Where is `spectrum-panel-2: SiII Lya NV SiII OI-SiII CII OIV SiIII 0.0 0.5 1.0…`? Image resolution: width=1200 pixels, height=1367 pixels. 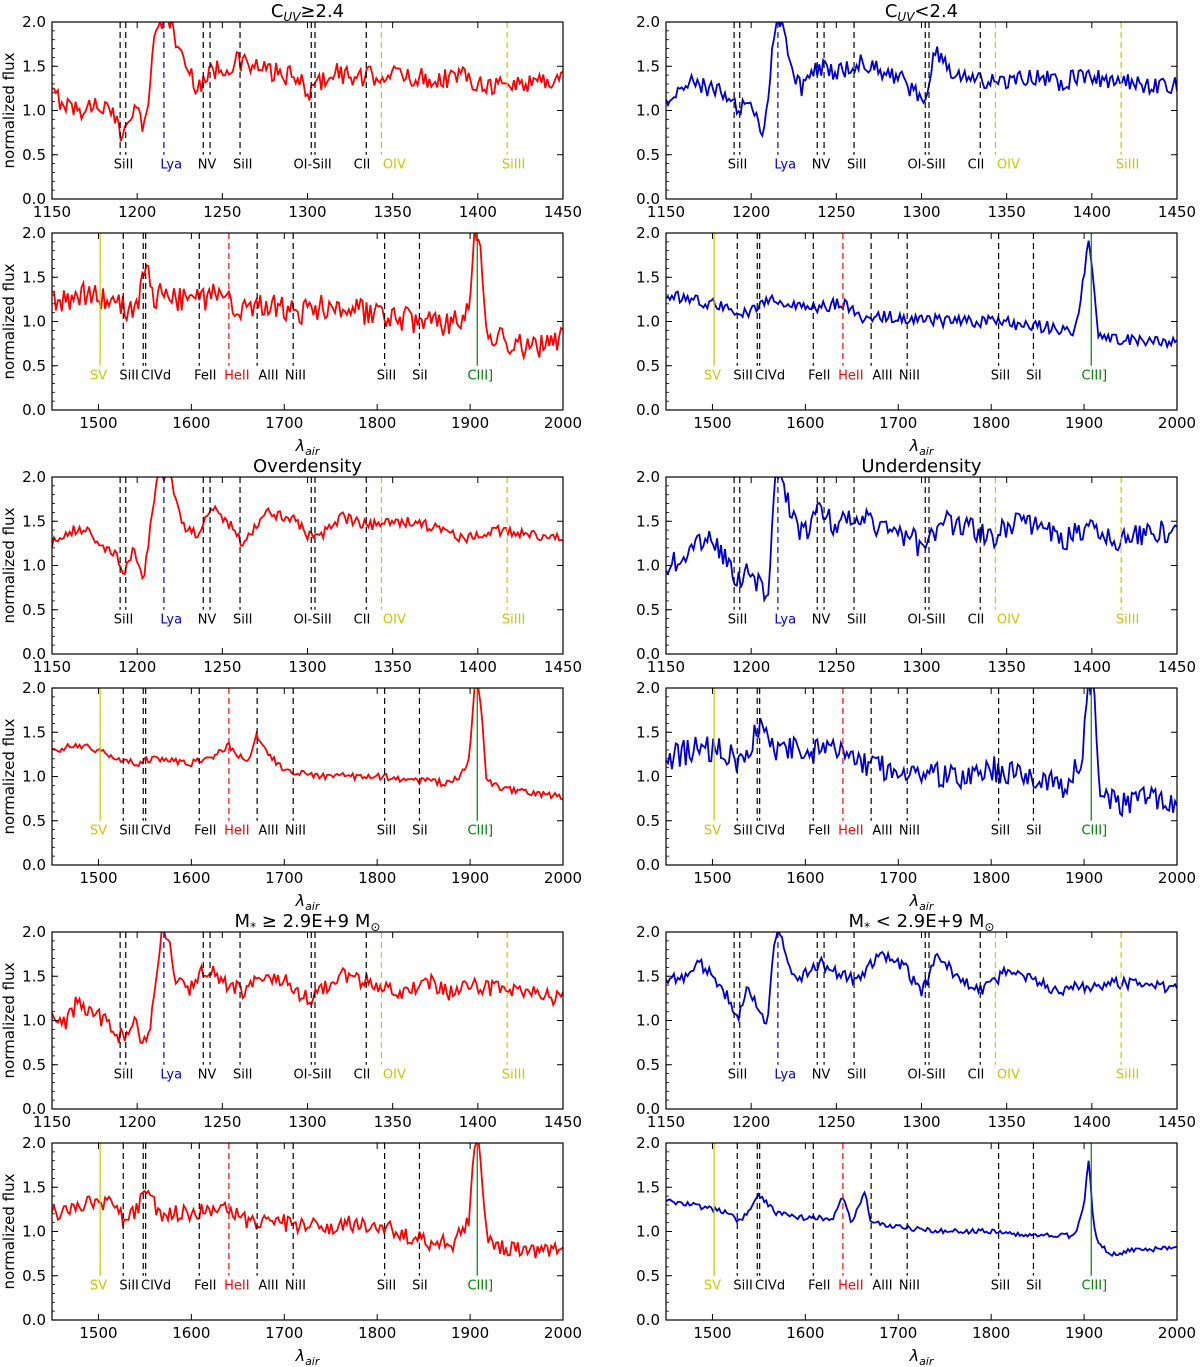 spectrum-panel-2: SiII Lya NV SiII OI-SiII CII OIV SiIII 0.0 0.5 1.0… is located at coordinates (916, 111).